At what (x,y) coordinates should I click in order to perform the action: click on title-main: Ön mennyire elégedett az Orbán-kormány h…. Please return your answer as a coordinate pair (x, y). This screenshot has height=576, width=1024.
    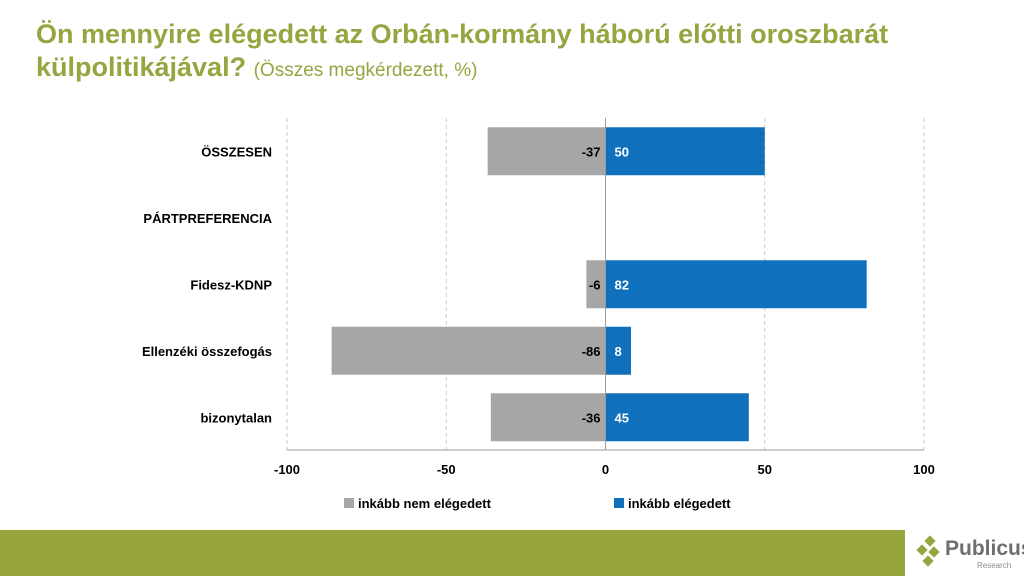
    Looking at the image, I should click on (462, 50).